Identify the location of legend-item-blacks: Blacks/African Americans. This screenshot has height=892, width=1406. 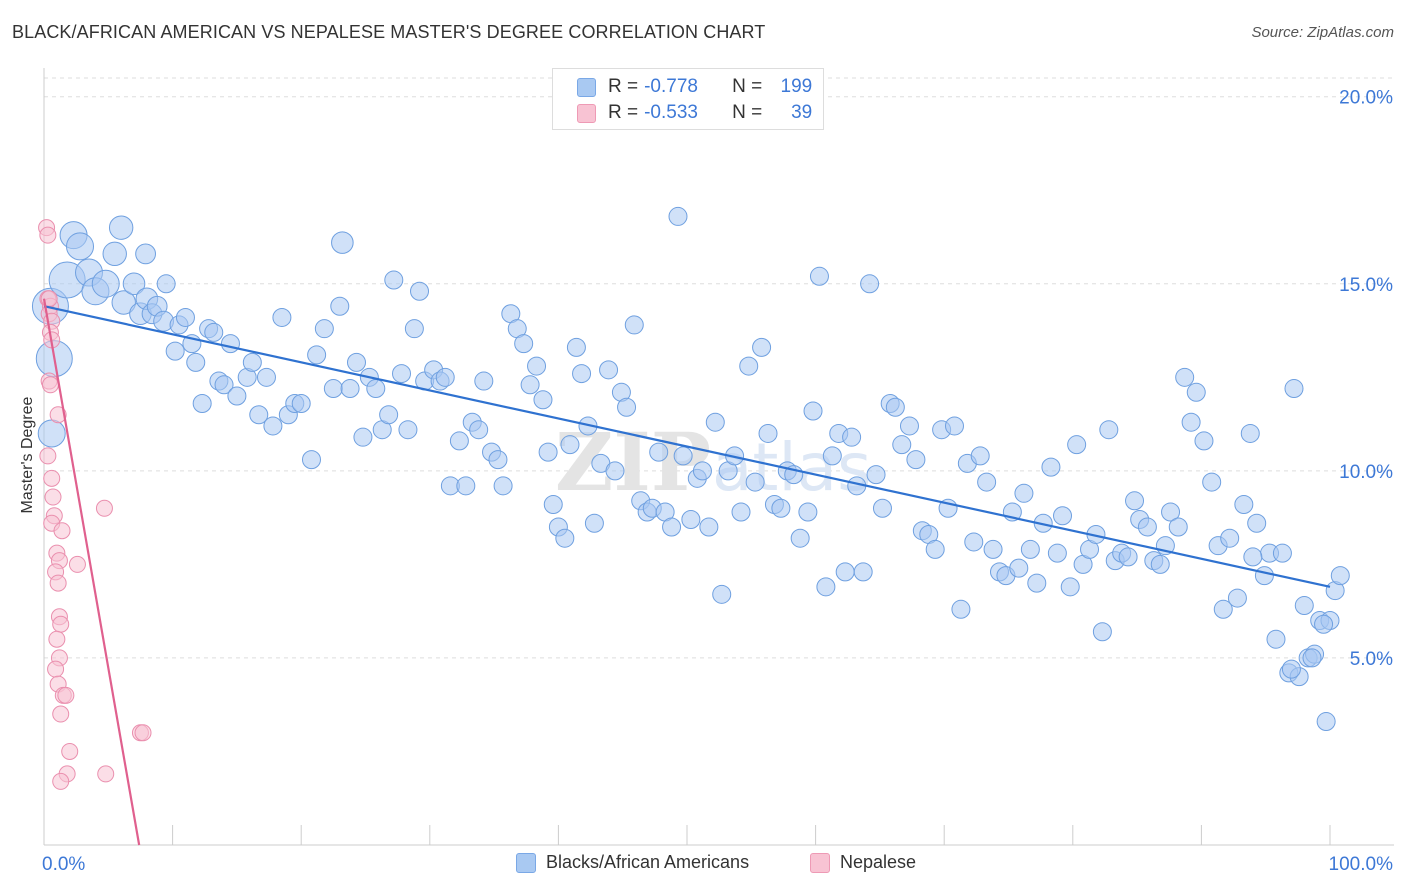
(632, 862).